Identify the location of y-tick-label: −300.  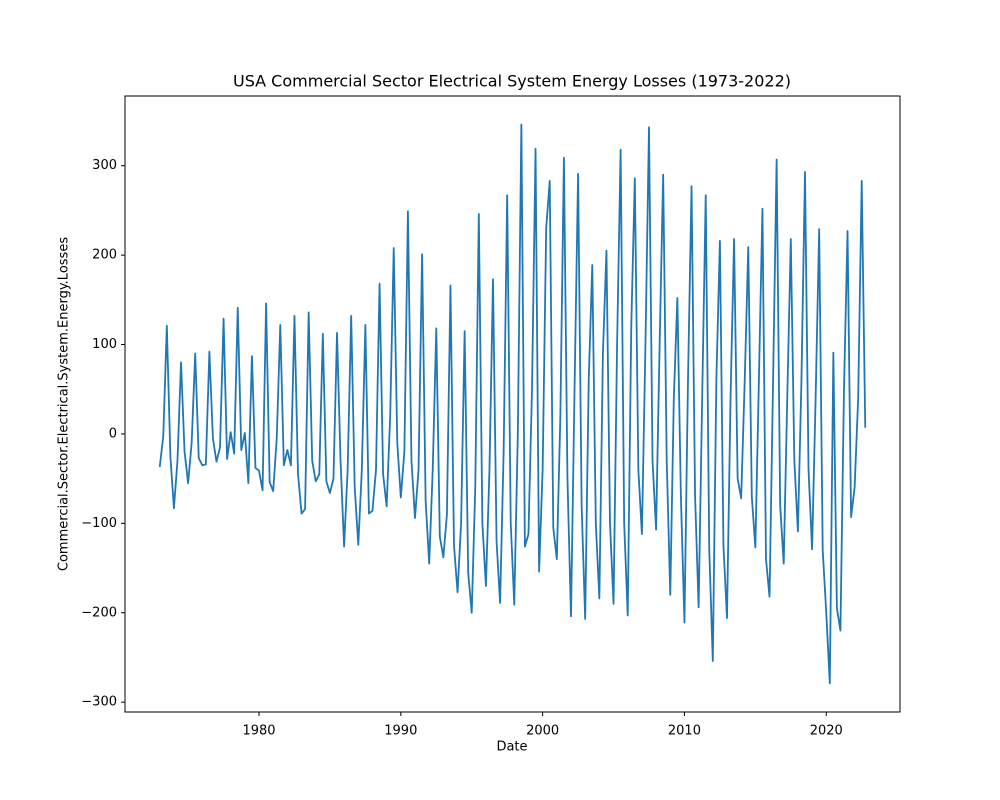
(99, 702).